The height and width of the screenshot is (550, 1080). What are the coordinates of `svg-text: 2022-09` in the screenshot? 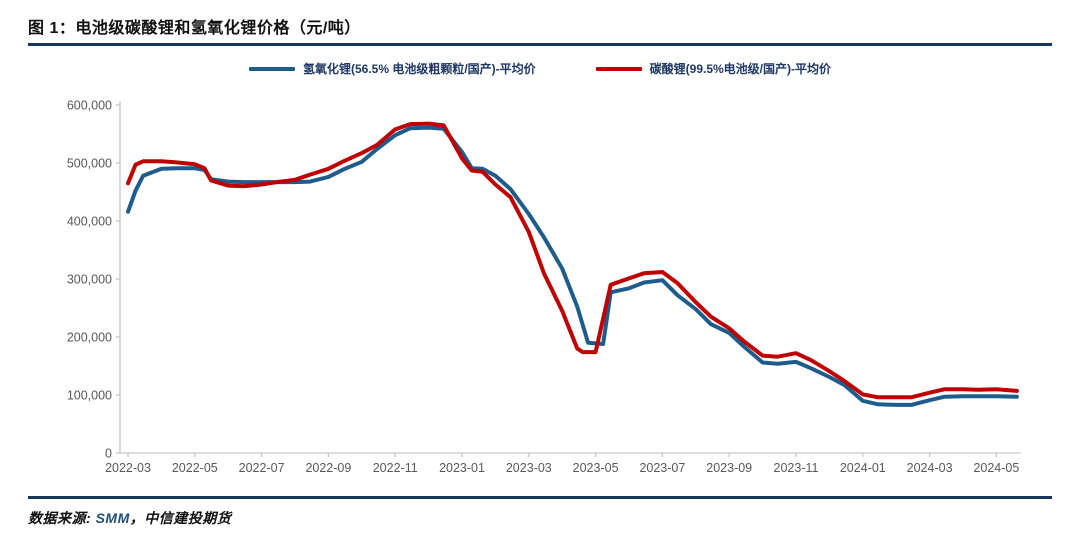 It's located at (328, 468).